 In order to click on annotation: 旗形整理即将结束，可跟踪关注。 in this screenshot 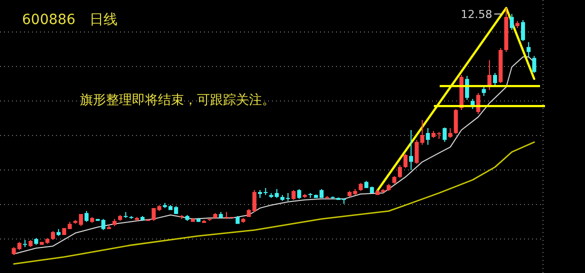, I will do `click(177, 100)`.